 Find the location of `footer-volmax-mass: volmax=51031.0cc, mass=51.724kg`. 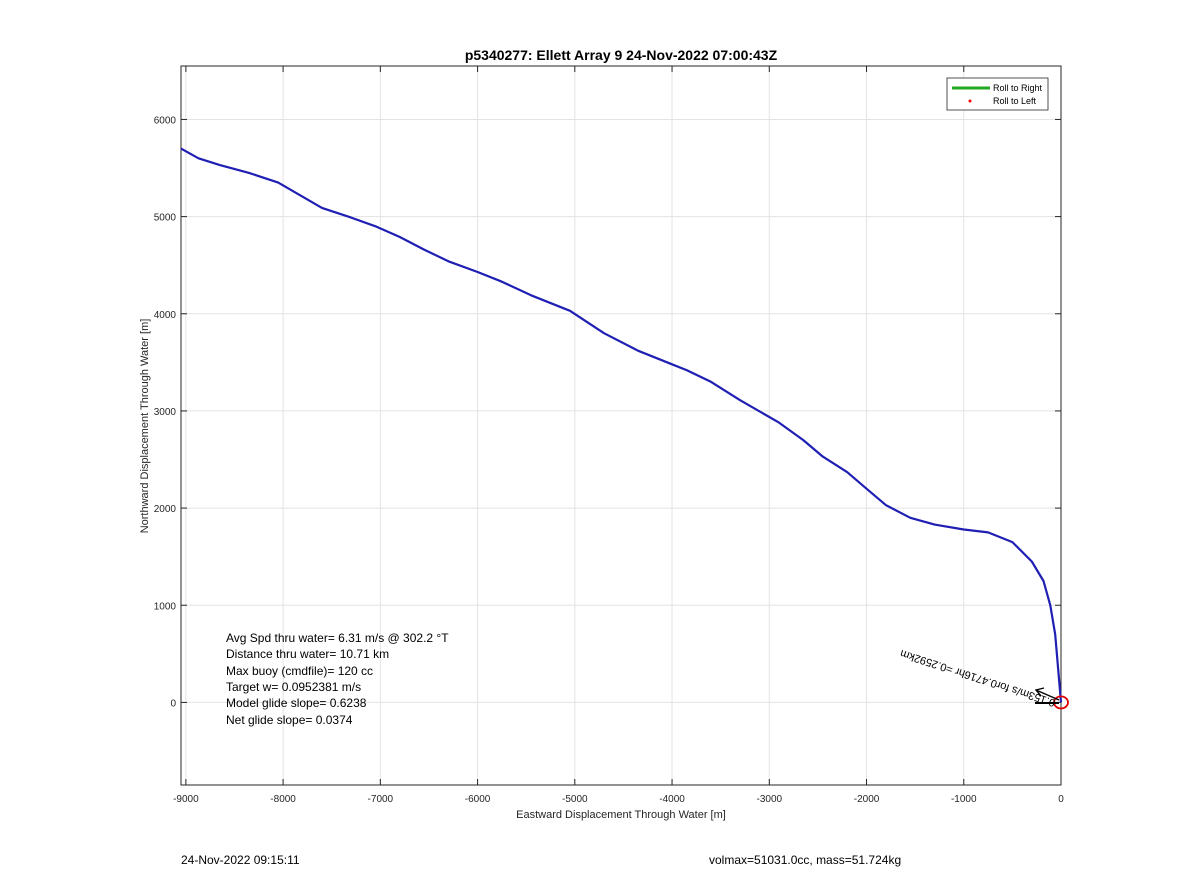

footer-volmax-mass: volmax=51031.0cc, mass=51.724kg is located at coordinates (805, 860).